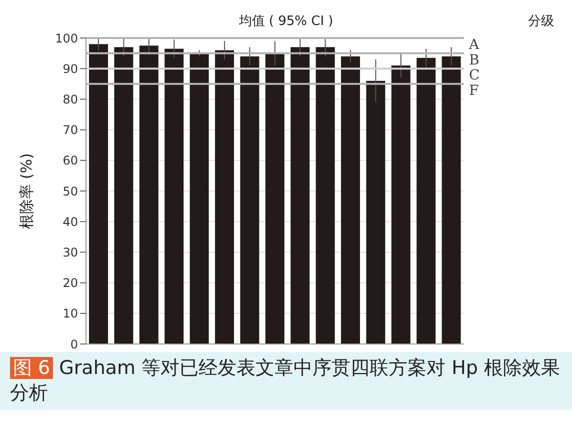 The image size is (572, 437). What do you see at coordinates (70, 252) in the screenshot?
I see `y-tick-label: 30` at bounding box center [70, 252].